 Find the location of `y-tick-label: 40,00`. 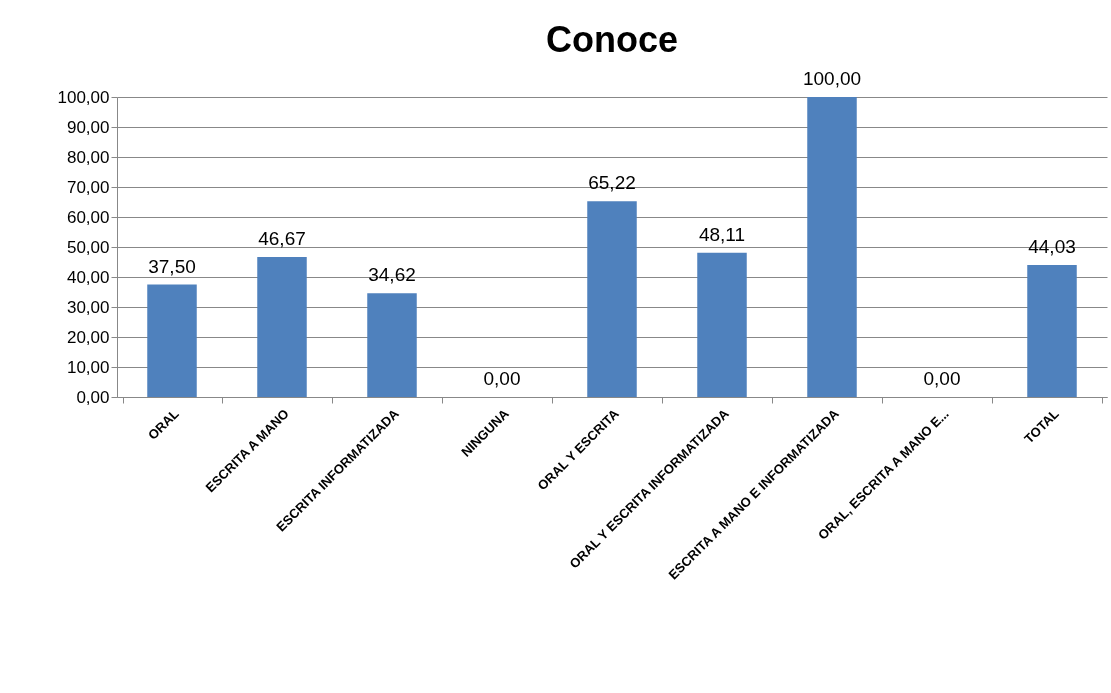

y-tick-label: 40,00 is located at coordinates (88, 277).